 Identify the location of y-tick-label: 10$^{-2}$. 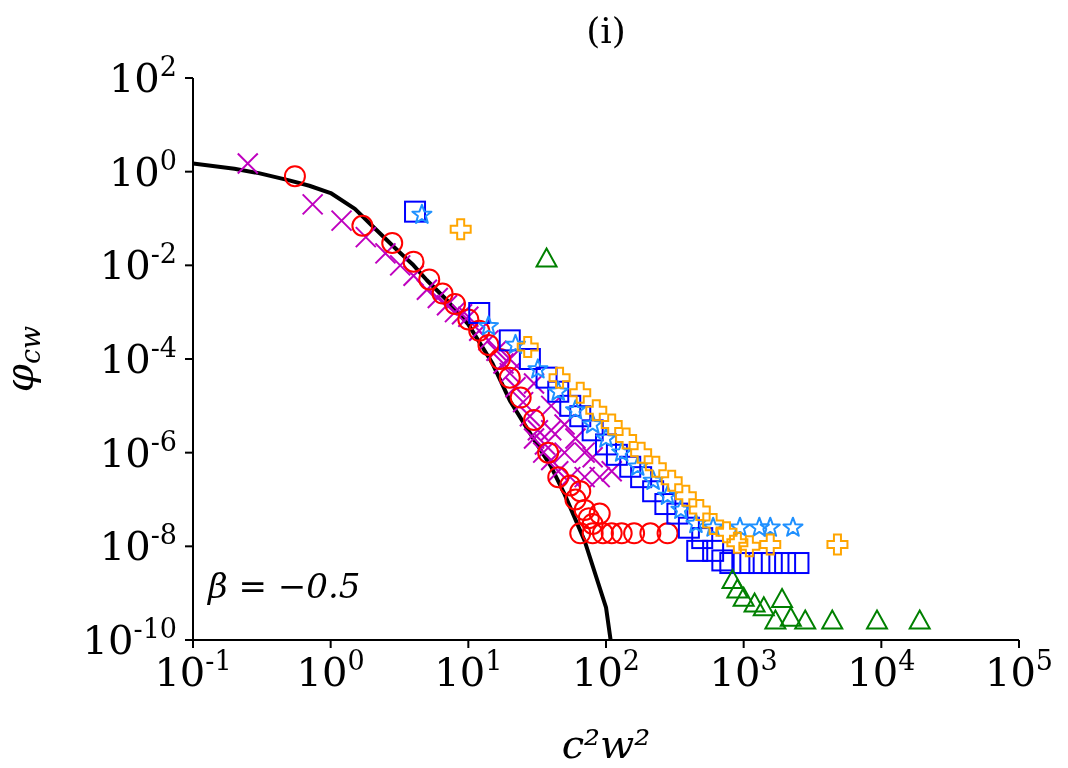
(138, 263).